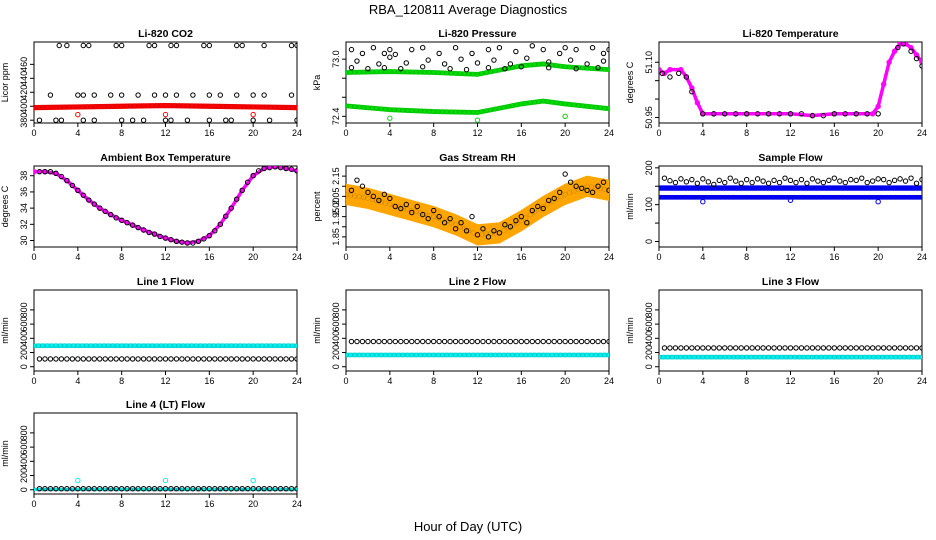 This screenshot has width=936, height=540. What do you see at coordinates (922, 133) in the screenshot?
I see `x-tick-label: 24` at bounding box center [922, 133].